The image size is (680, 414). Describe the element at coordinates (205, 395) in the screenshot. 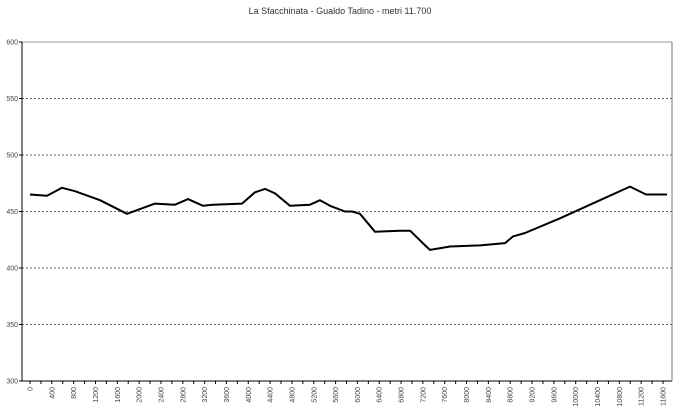

I see `x-tick-label: 3200` at that location.